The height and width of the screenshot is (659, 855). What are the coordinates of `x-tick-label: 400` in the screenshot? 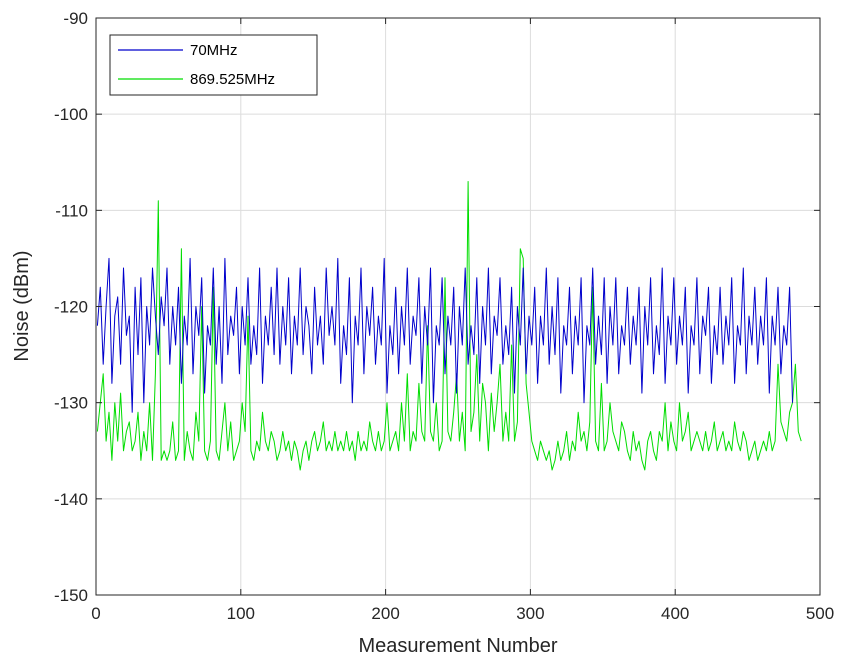 It's located at (675, 613).